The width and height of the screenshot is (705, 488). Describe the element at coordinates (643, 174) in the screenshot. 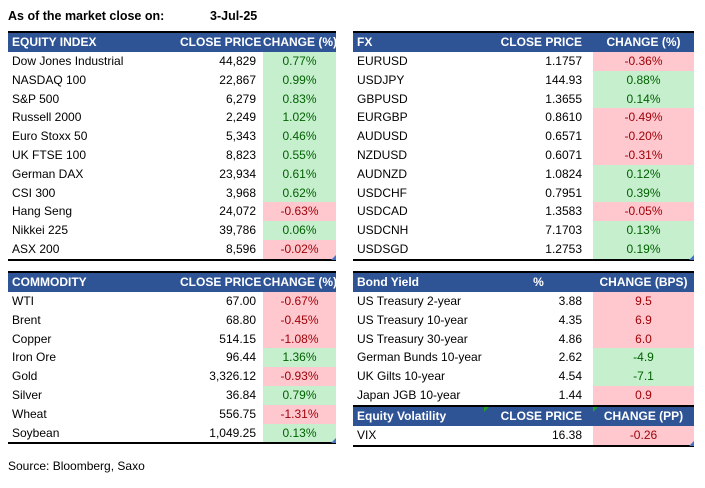

I see `cell-change: 0.12%` at that location.